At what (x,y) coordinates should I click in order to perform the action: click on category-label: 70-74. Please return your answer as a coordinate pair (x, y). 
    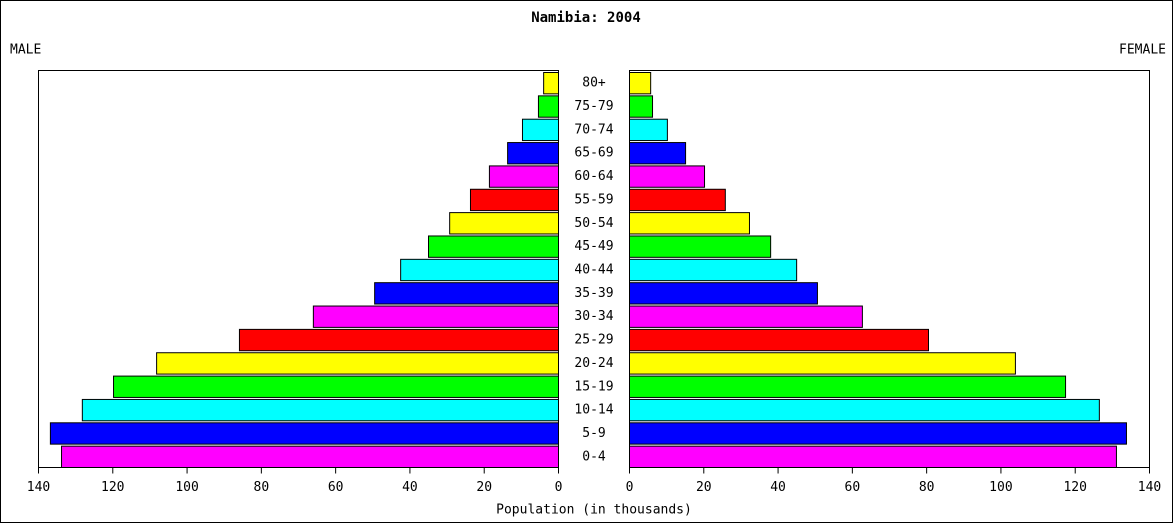
    Looking at the image, I should click on (593, 129).